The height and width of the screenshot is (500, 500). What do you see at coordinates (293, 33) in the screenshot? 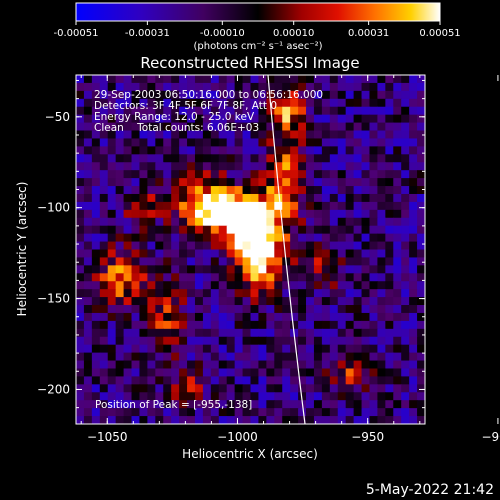
I see `colorbar-tick-label: 0.00010` at bounding box center [293, 33].